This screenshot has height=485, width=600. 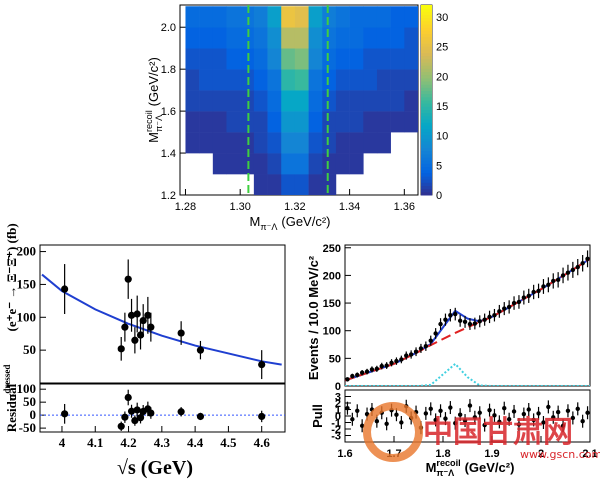 What do you see at coordinates (153, 81) in the screenshot?
I see `axis-label-part: (GeV/c²)` at bounding box center [153, 81].